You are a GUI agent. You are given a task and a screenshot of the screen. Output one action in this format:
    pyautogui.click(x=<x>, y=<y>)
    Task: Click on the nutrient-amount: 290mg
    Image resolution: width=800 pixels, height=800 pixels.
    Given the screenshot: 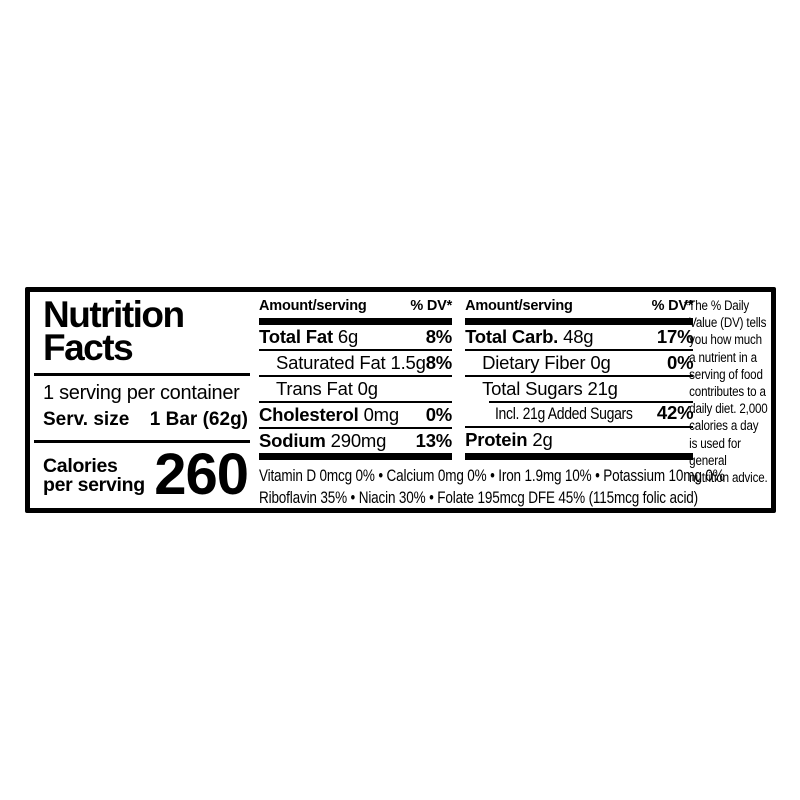 What is the action you would take?
    pyautogui.click(x=358, y=440)
    